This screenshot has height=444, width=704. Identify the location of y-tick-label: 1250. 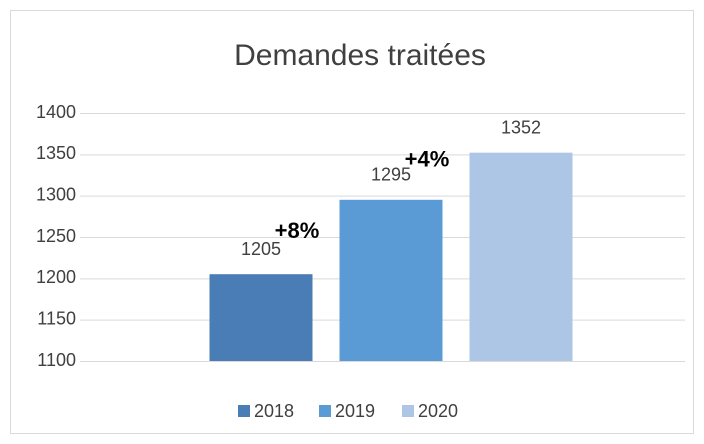
(56, 236).